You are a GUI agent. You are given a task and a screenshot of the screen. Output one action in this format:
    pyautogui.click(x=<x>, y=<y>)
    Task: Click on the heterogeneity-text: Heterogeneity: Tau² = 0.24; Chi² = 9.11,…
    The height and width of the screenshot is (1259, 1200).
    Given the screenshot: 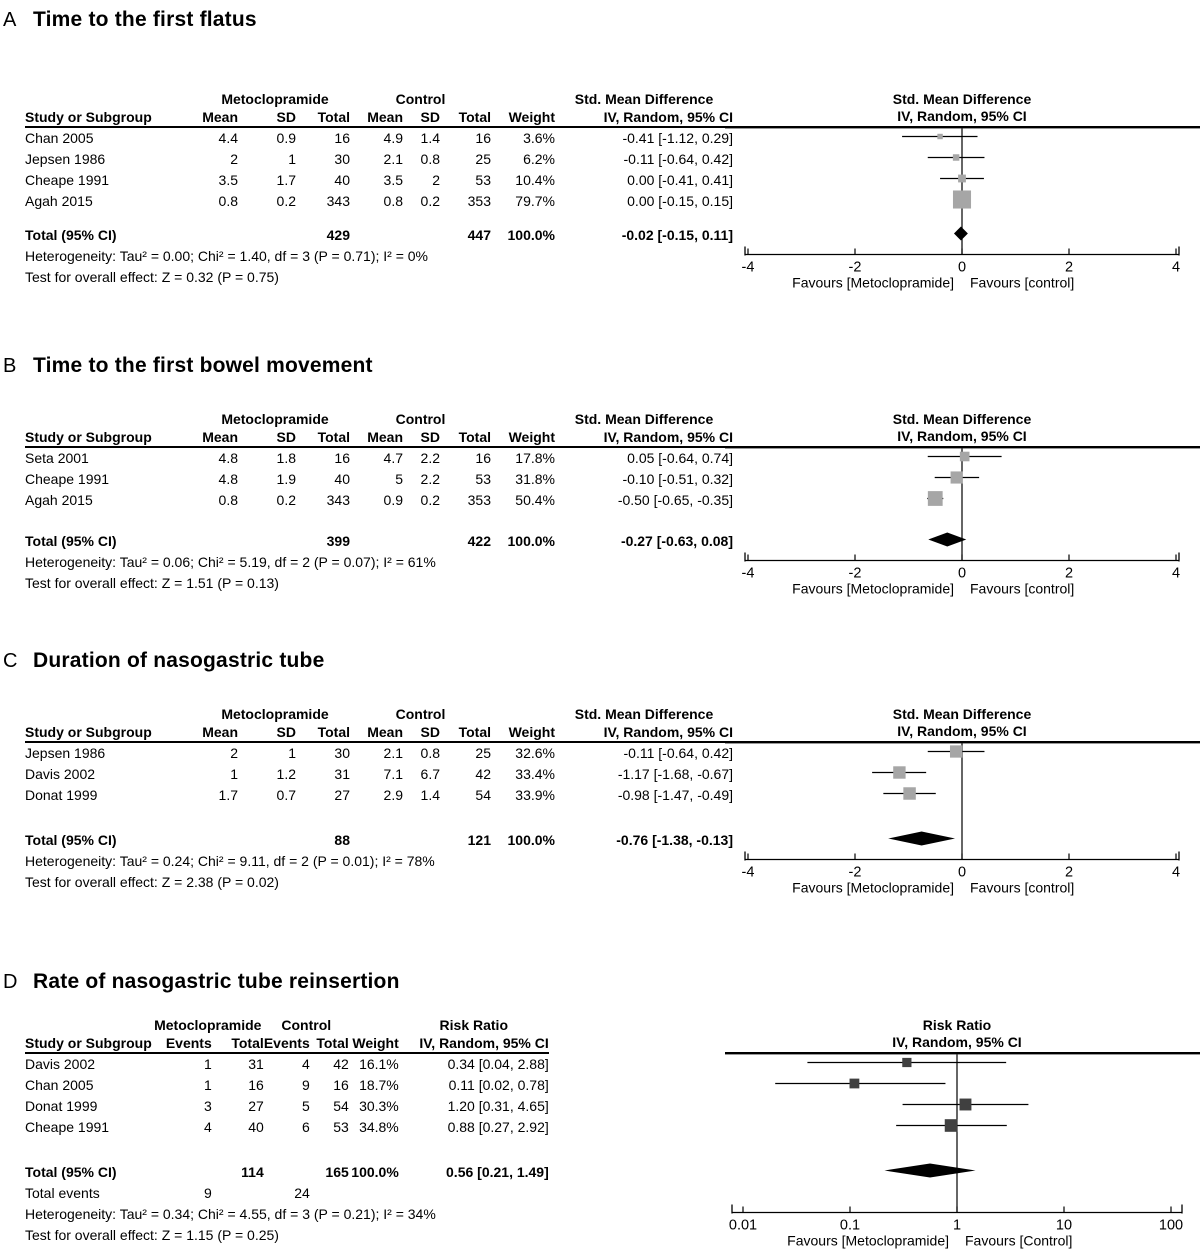 What is the action you would take?
    pyautogui.click(x=230, y=861)
    